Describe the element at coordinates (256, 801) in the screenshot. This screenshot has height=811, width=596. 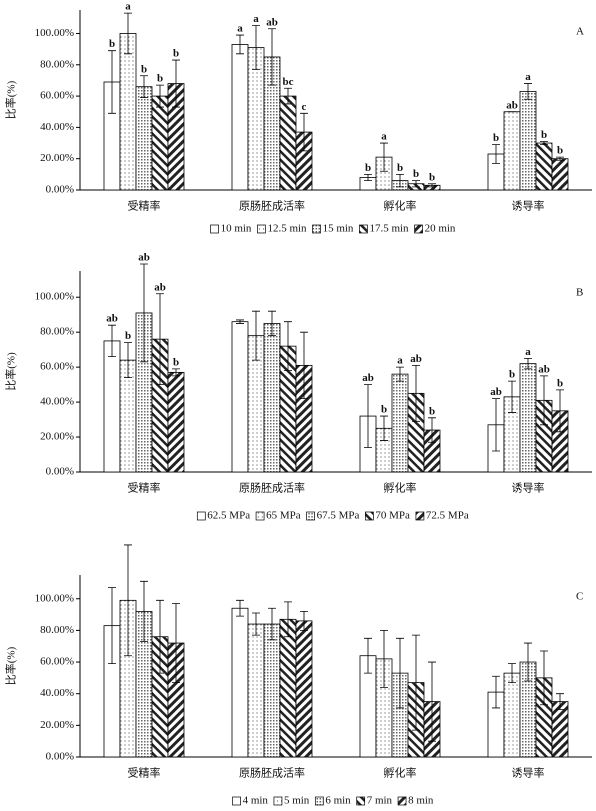
I see `legend-label: 4 min` at that location.